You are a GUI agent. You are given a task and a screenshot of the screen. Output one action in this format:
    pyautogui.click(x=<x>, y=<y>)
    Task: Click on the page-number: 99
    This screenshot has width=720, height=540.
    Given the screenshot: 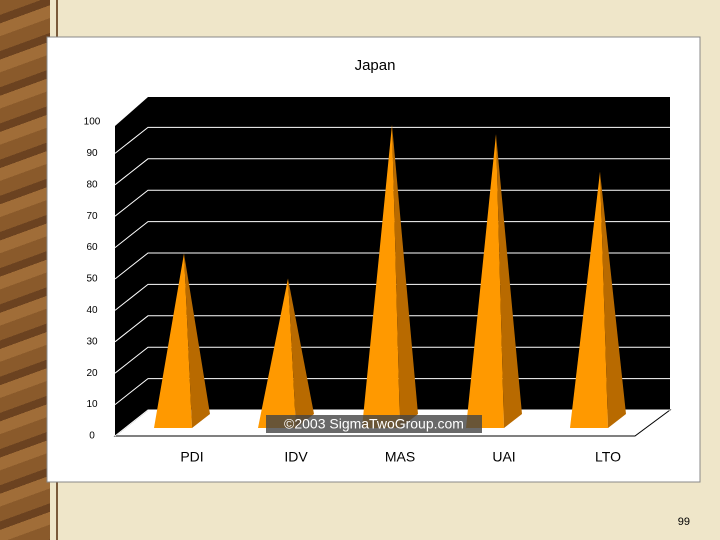 What is the action you would take?
    pyautogui.click(x=684, y=522)
    